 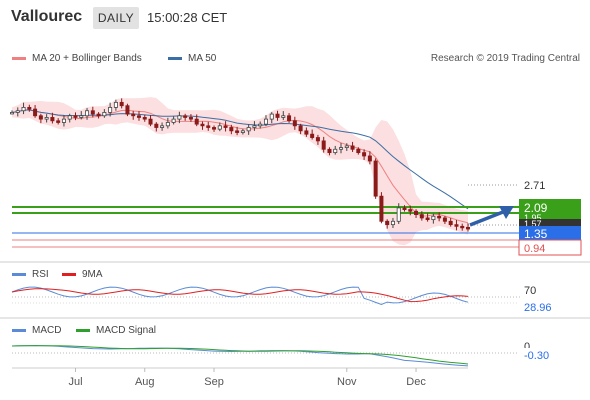 What do you see at coordinates (87, 58) in the screenshot?
I see `legend-label-ma20: MA 20 + Bollinger Bands` at bounding box center [87, 58].